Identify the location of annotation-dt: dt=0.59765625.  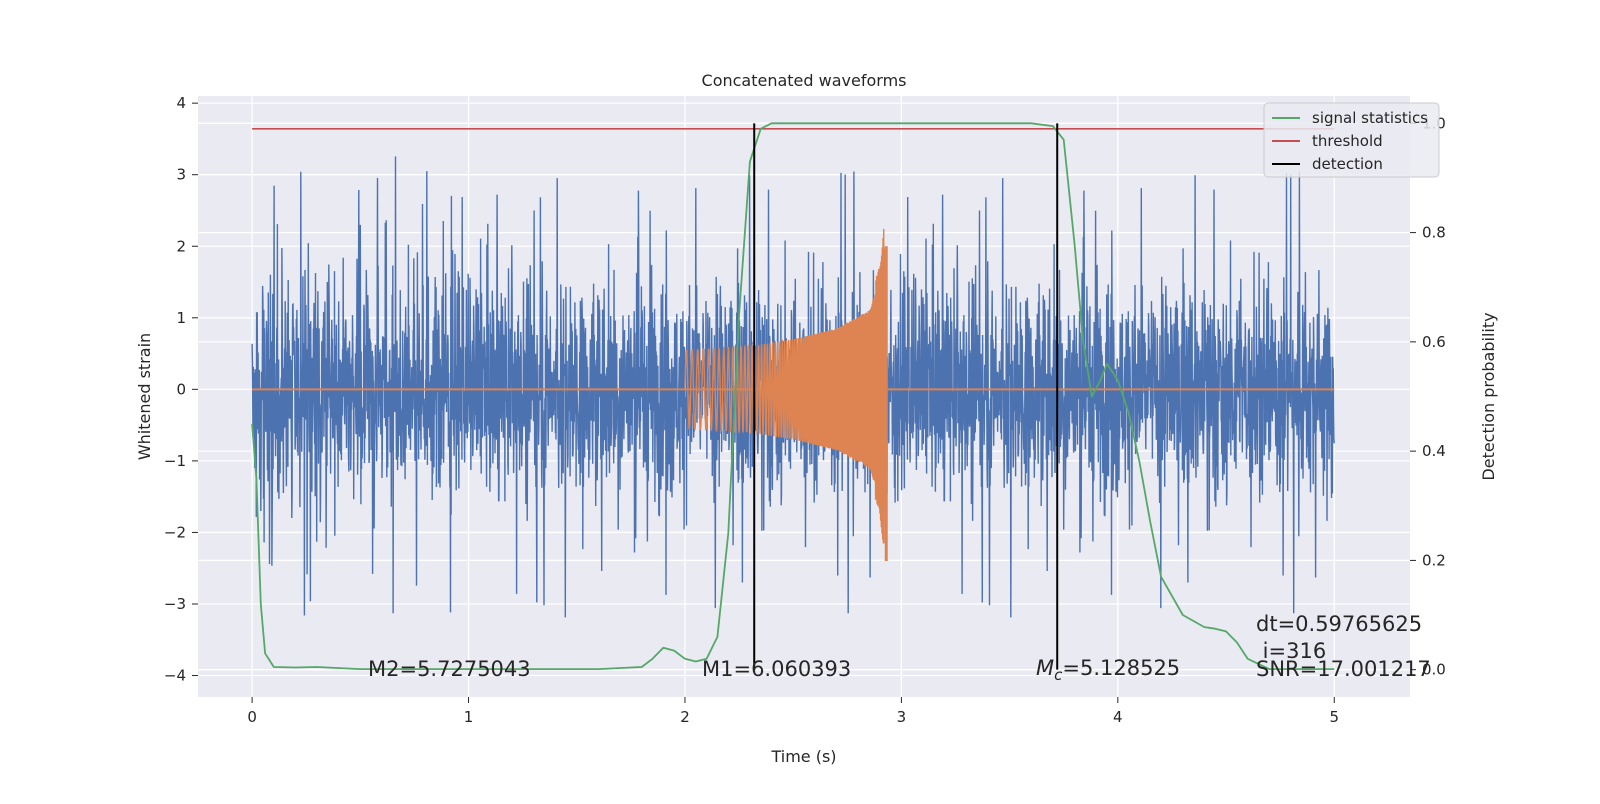
(1339, 624).